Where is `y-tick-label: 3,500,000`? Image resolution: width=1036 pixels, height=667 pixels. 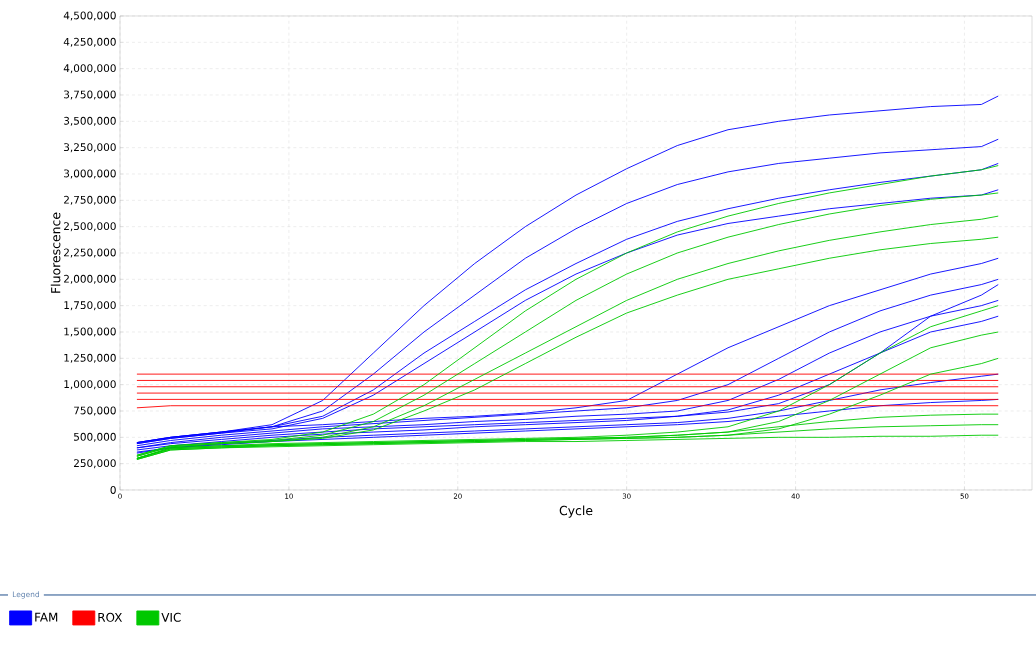
y-tick-label: 3,500,000 is located at coordinates (90, 121).